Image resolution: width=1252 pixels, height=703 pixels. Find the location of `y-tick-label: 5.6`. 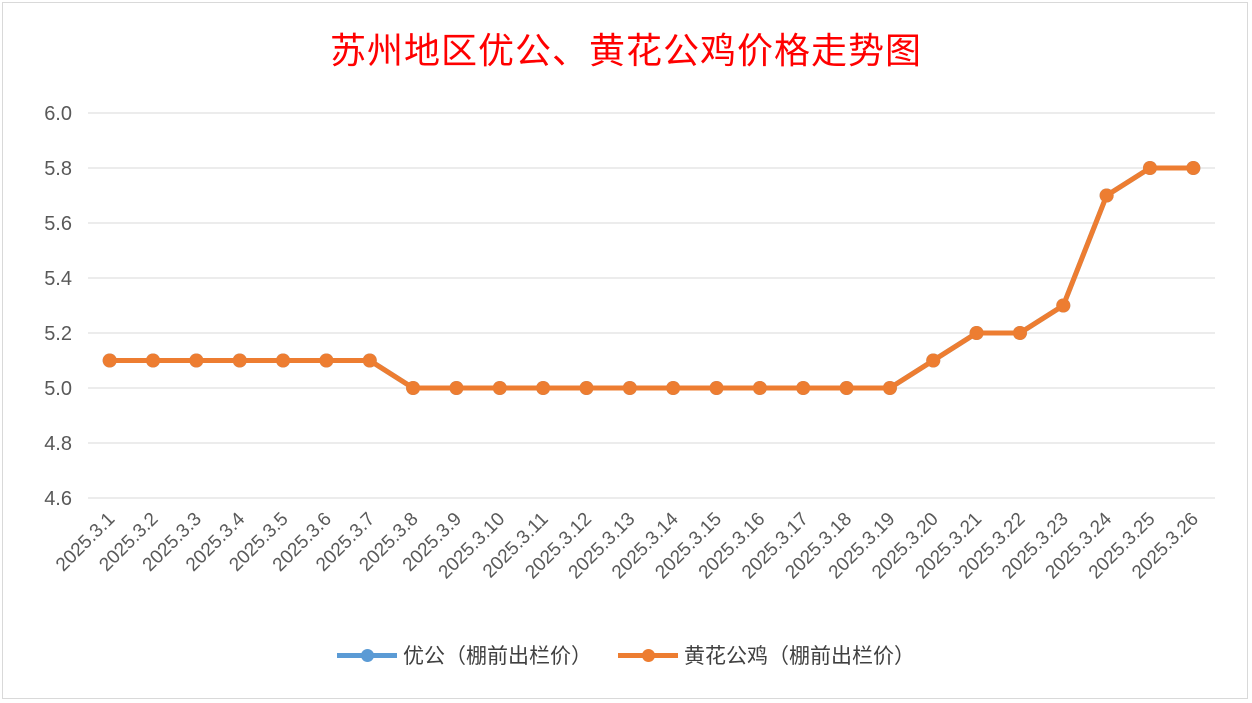

y-tick-label: 5.6 is located at coordinates (58, 224).